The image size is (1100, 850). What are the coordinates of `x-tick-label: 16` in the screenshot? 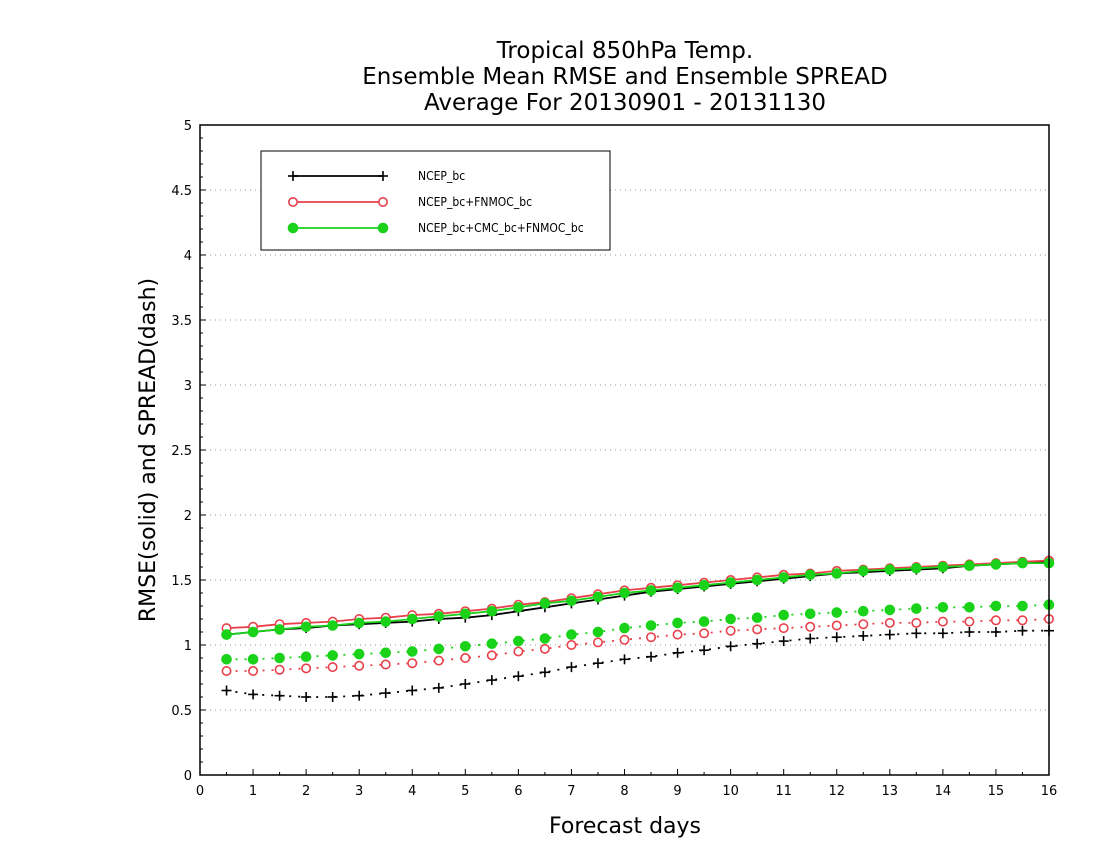 It's located at (1049, 791).